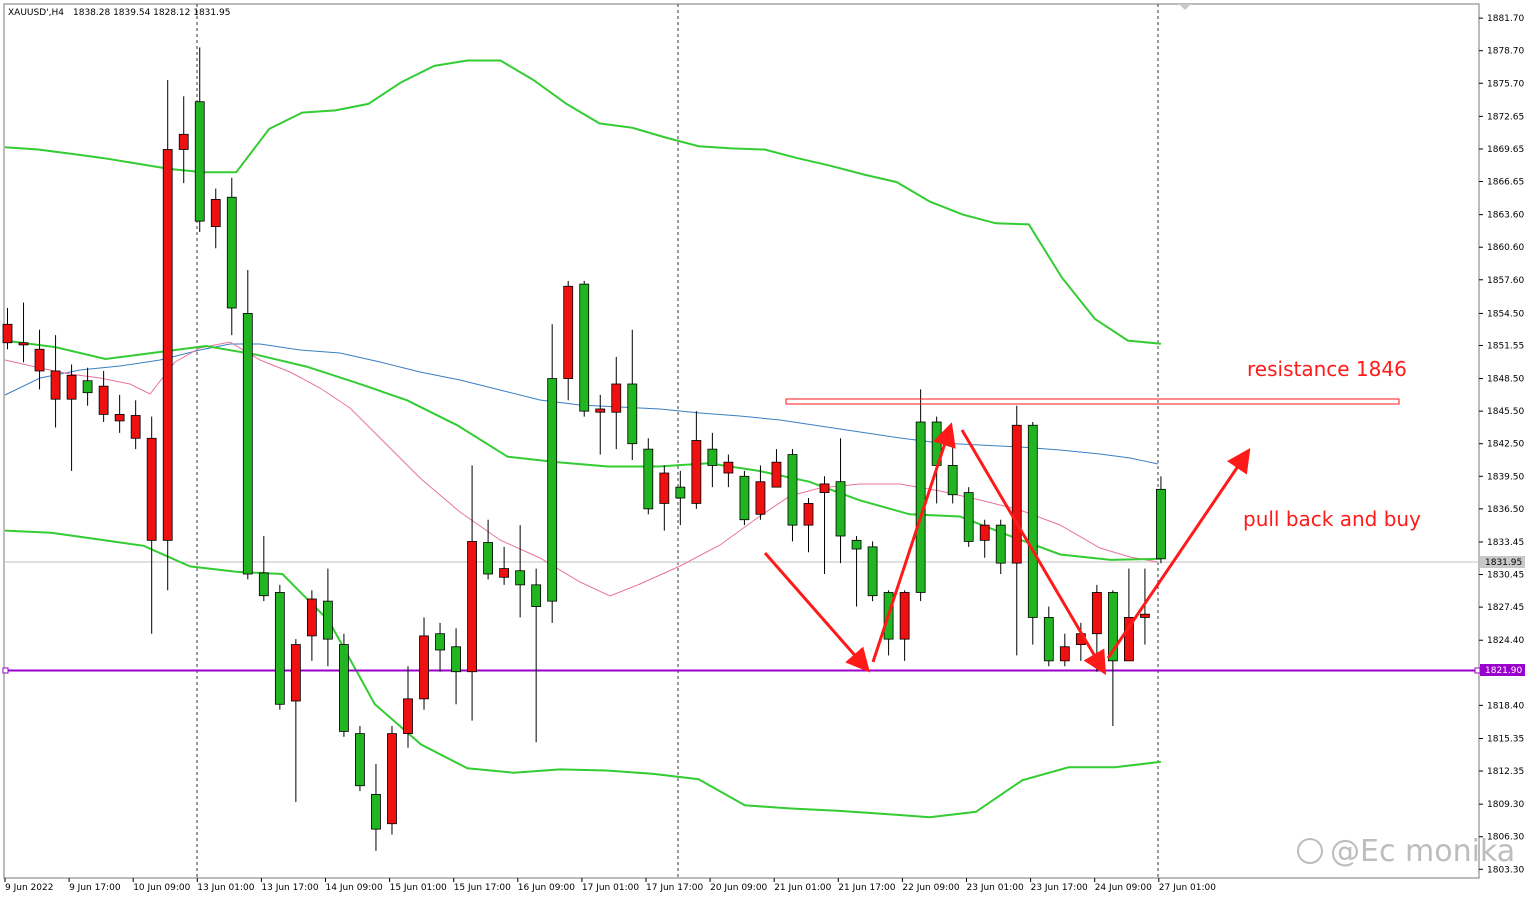 The height and width of the screenshot is (900, 1530). Describe the element at coordinates (5, 670) in the screenshot. I see `support-line-handle-left` at that location.